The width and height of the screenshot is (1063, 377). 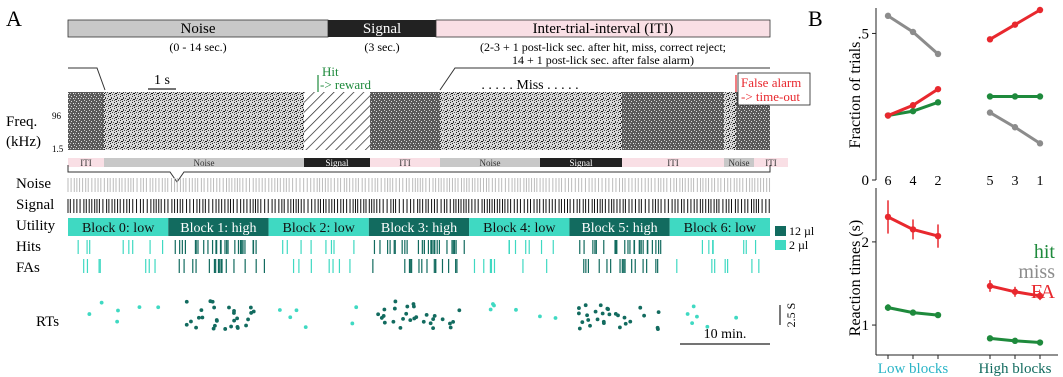 What do you see at coordinates (867, 107) in the screenshot?
I see `top-y-ticks: 0.5` at bounding box center [867, 107].